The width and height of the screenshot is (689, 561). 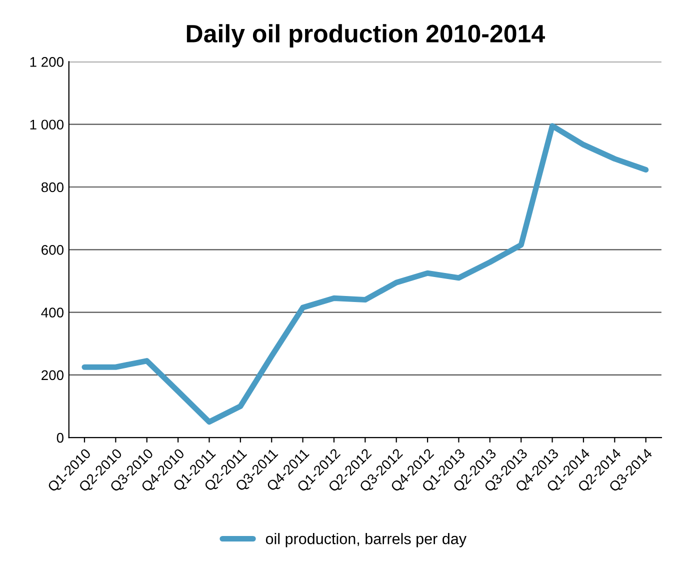 I want to click on y-tick-label: 1 000, so click(x=47, y=125).